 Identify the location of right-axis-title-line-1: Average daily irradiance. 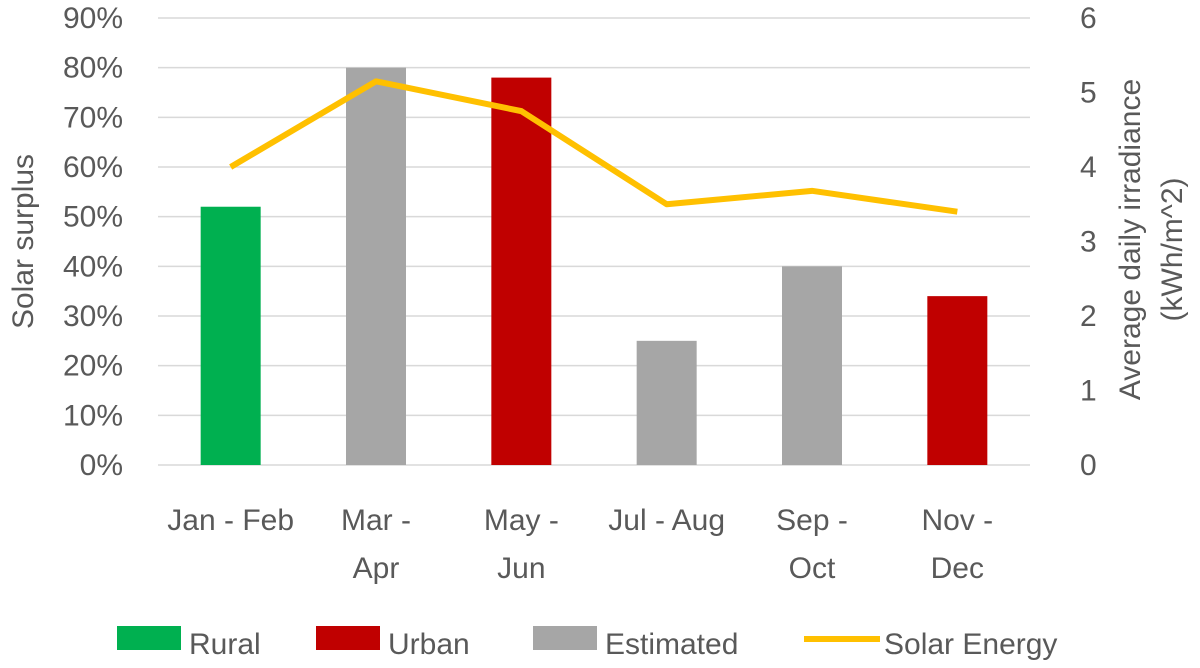
(1130, 239).